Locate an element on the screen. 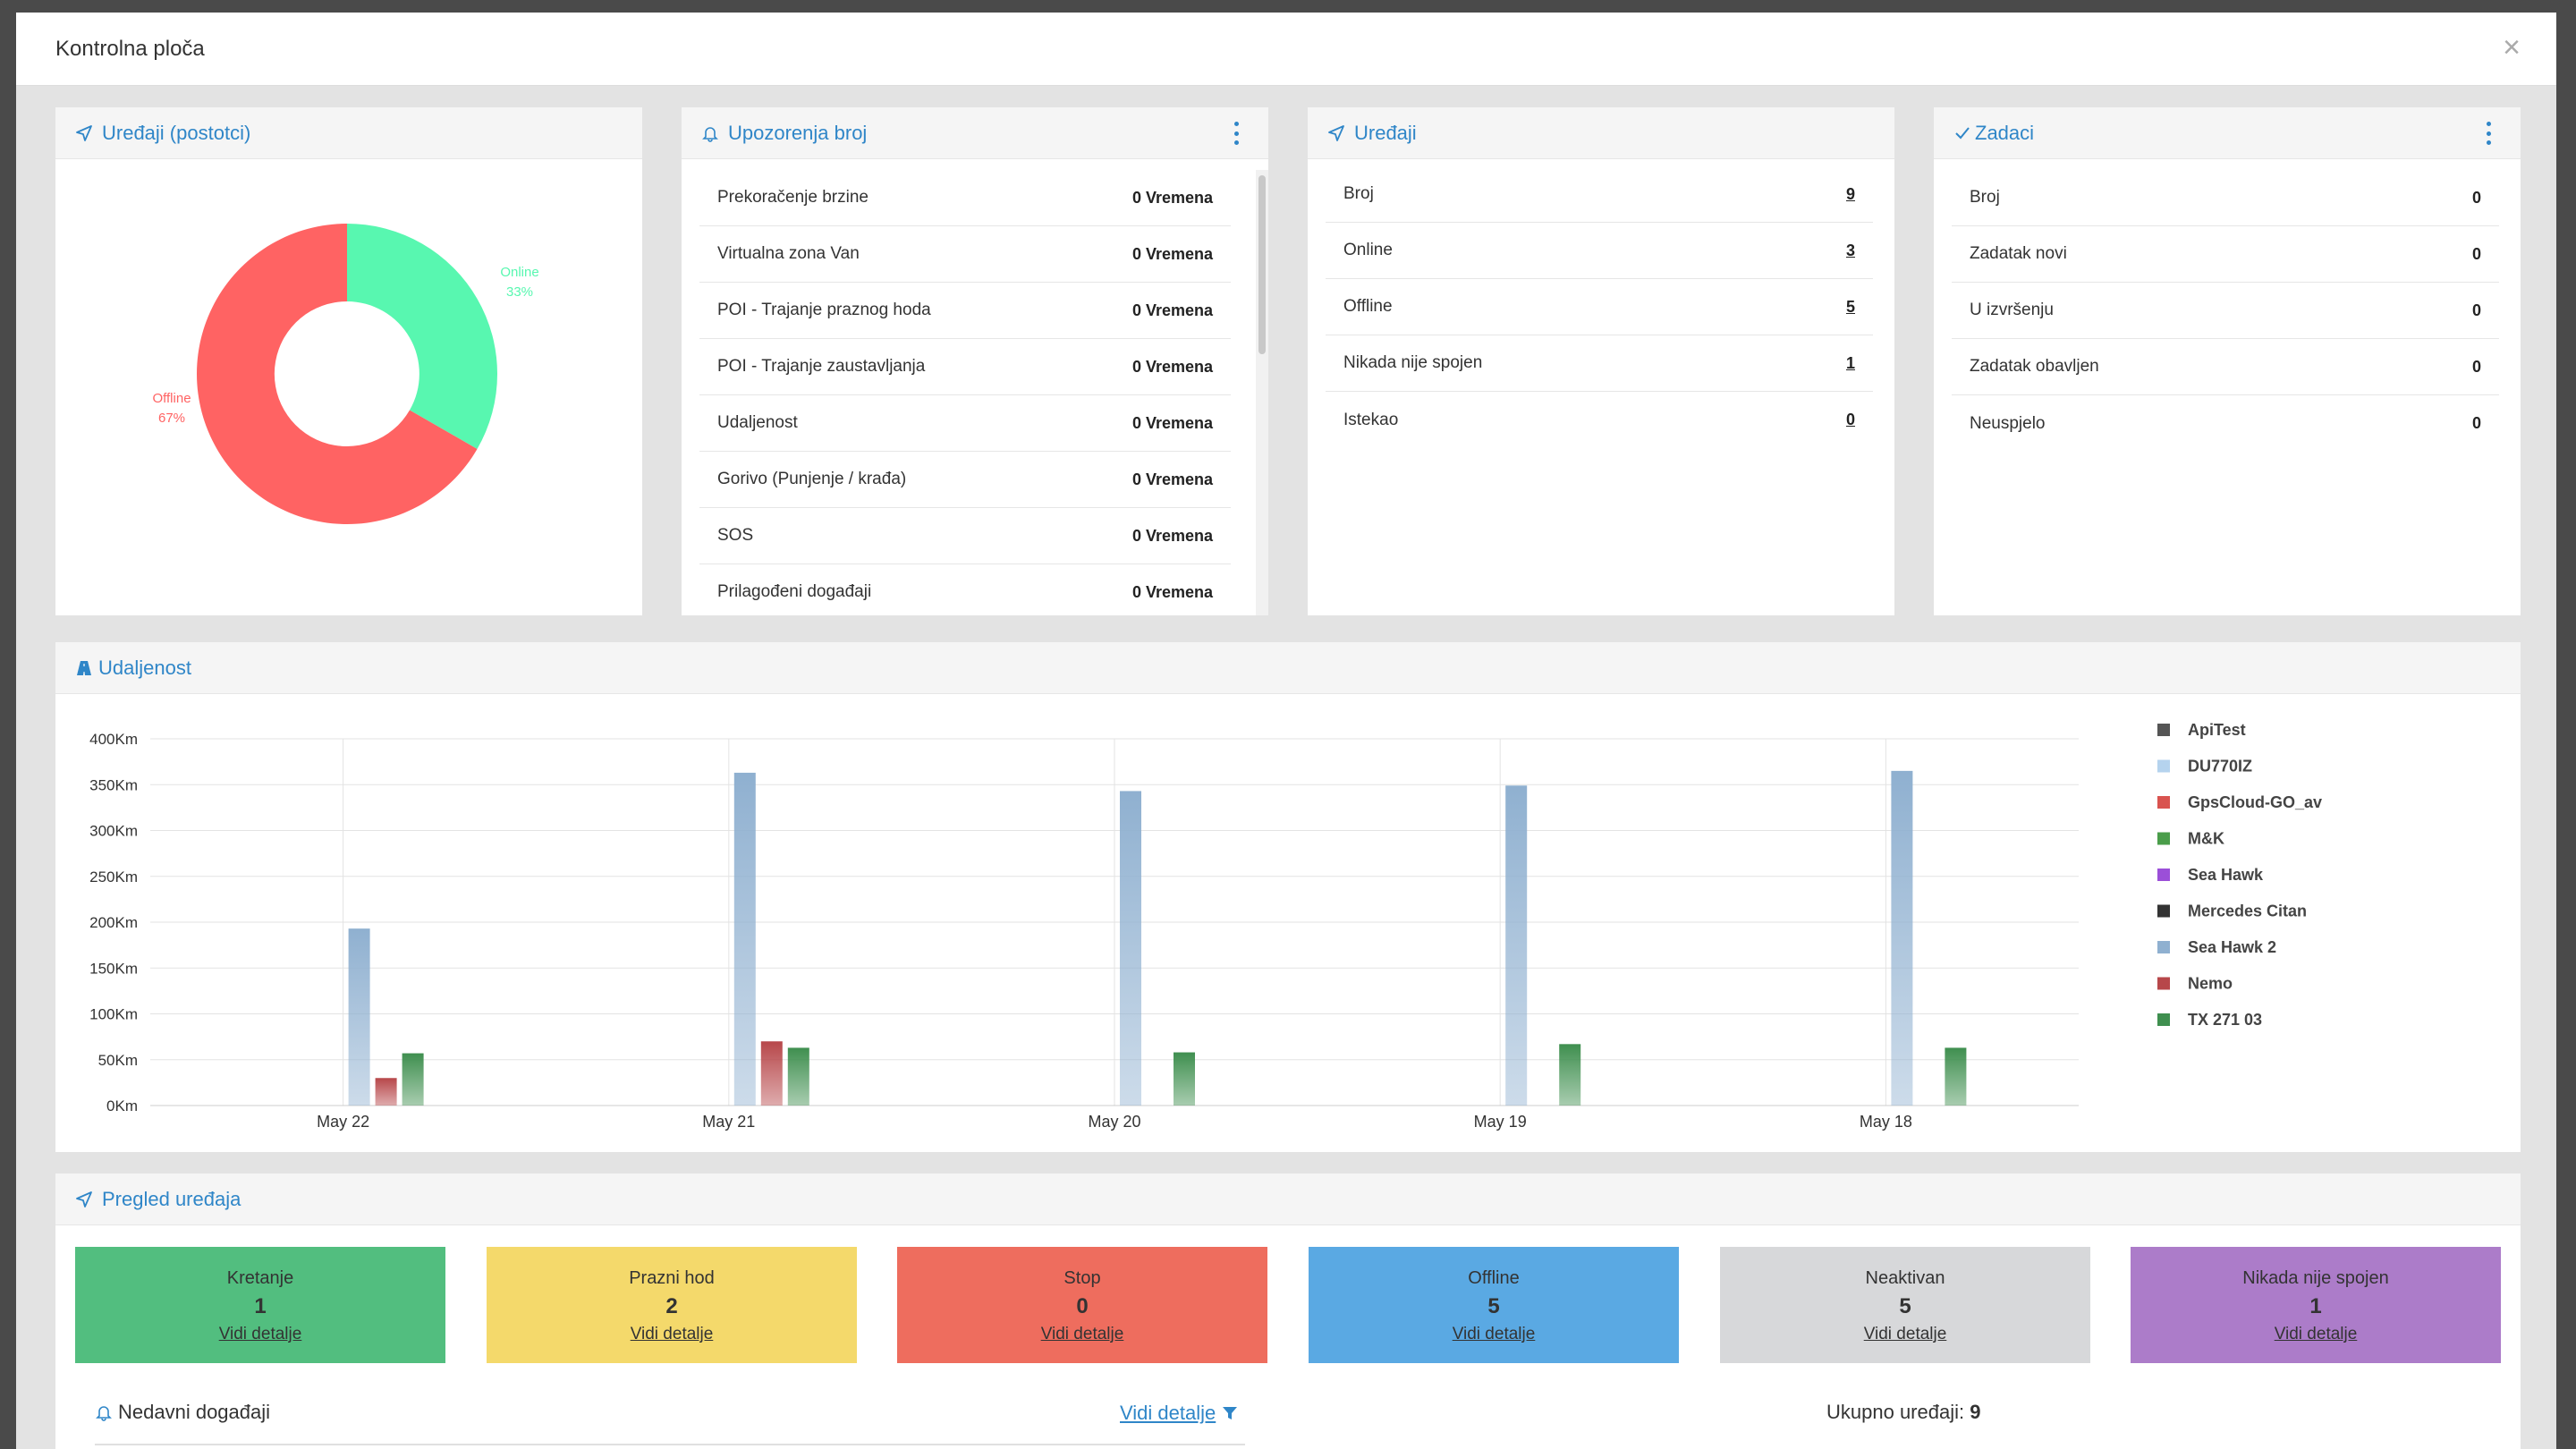 The image size is (2576, 1449). tile-label: Kretanje is located at coordinates (260, 1278).